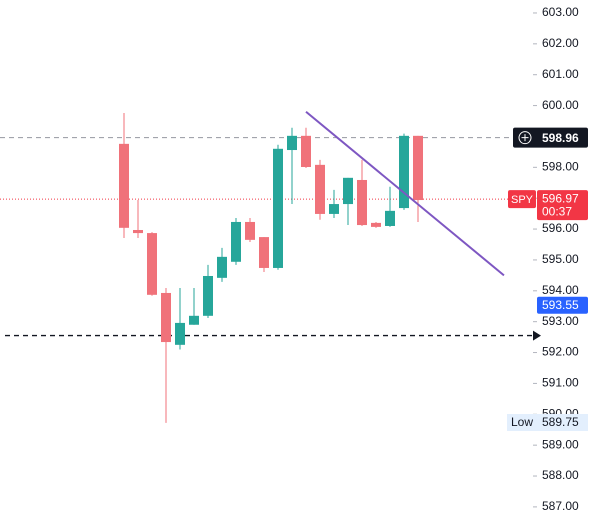  What do you see at coordinates (560, 290) in the screenshot?
I see `y-tick-label: 594.00` at bounding box center [560, 290].